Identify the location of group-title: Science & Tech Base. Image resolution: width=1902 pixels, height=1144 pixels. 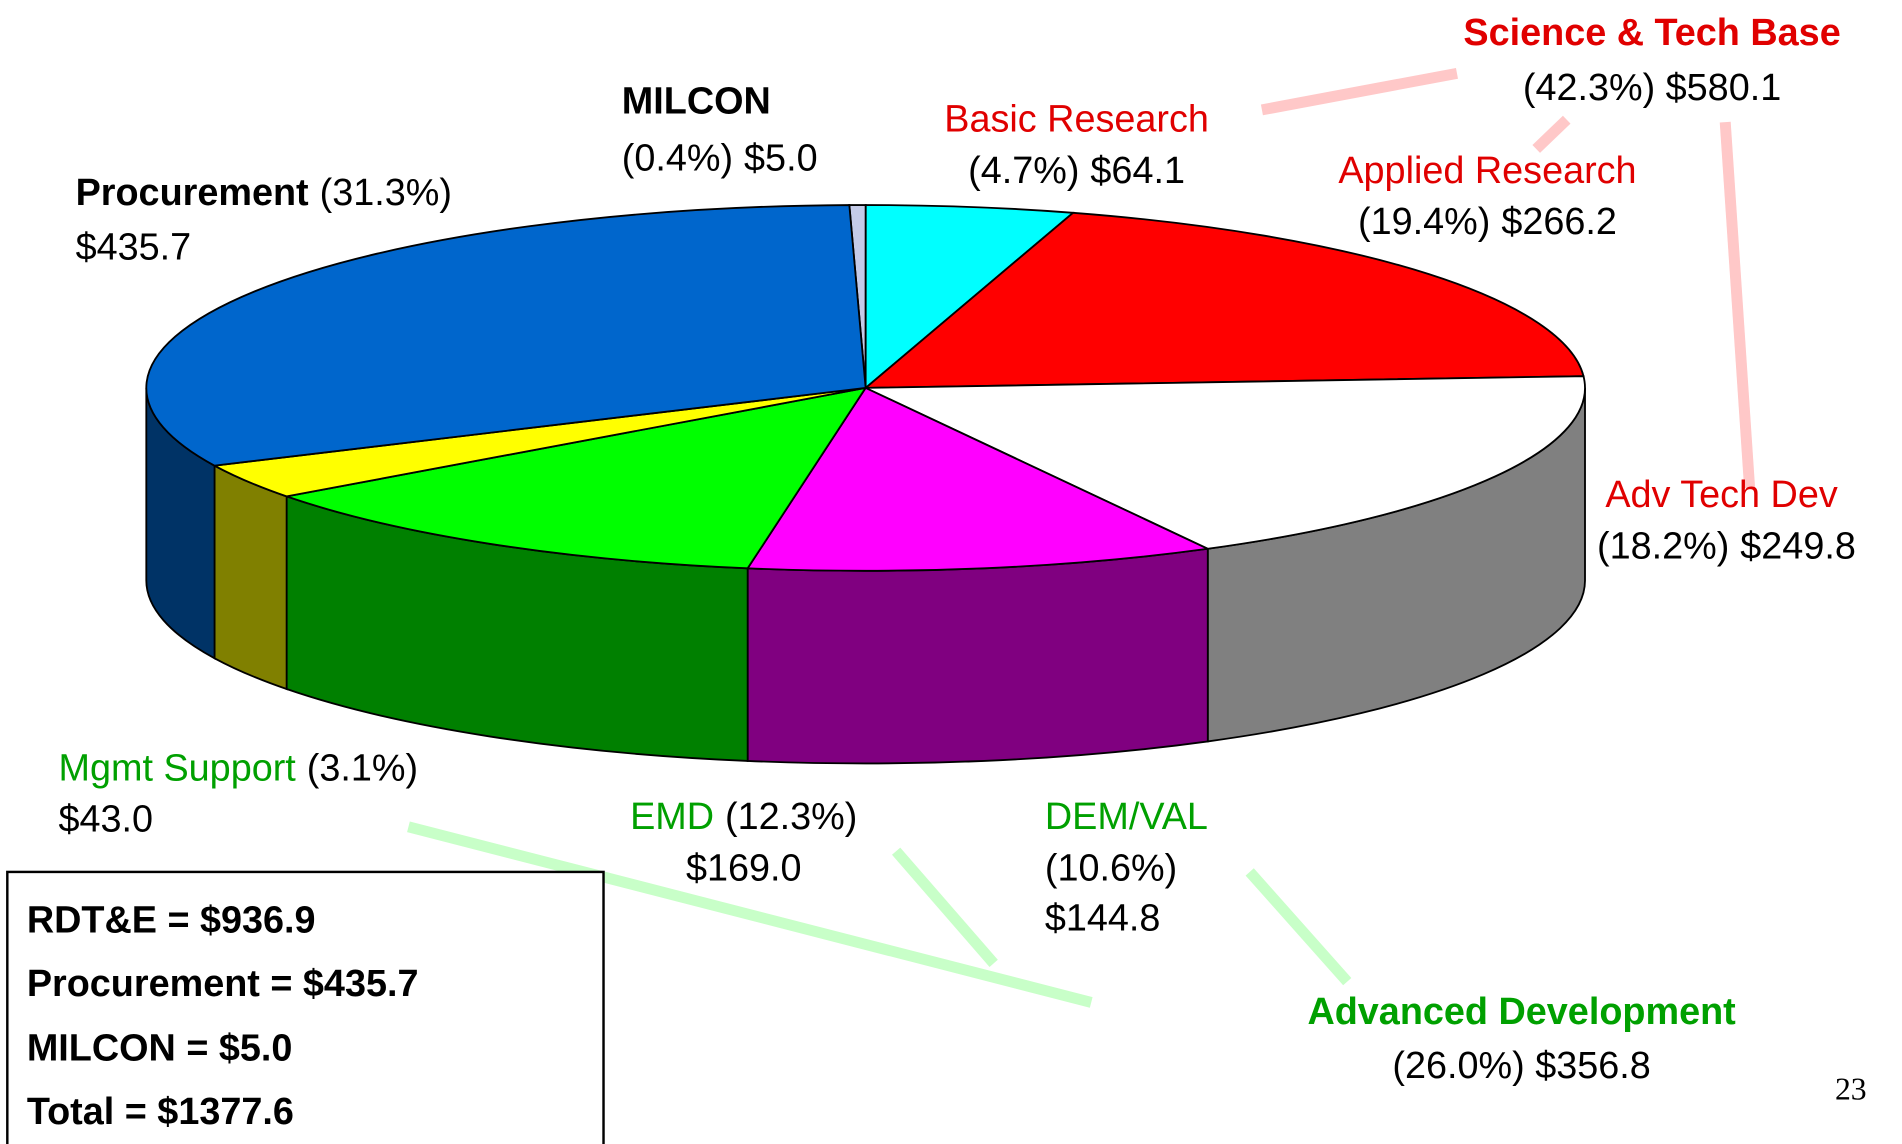
(1651, 33).